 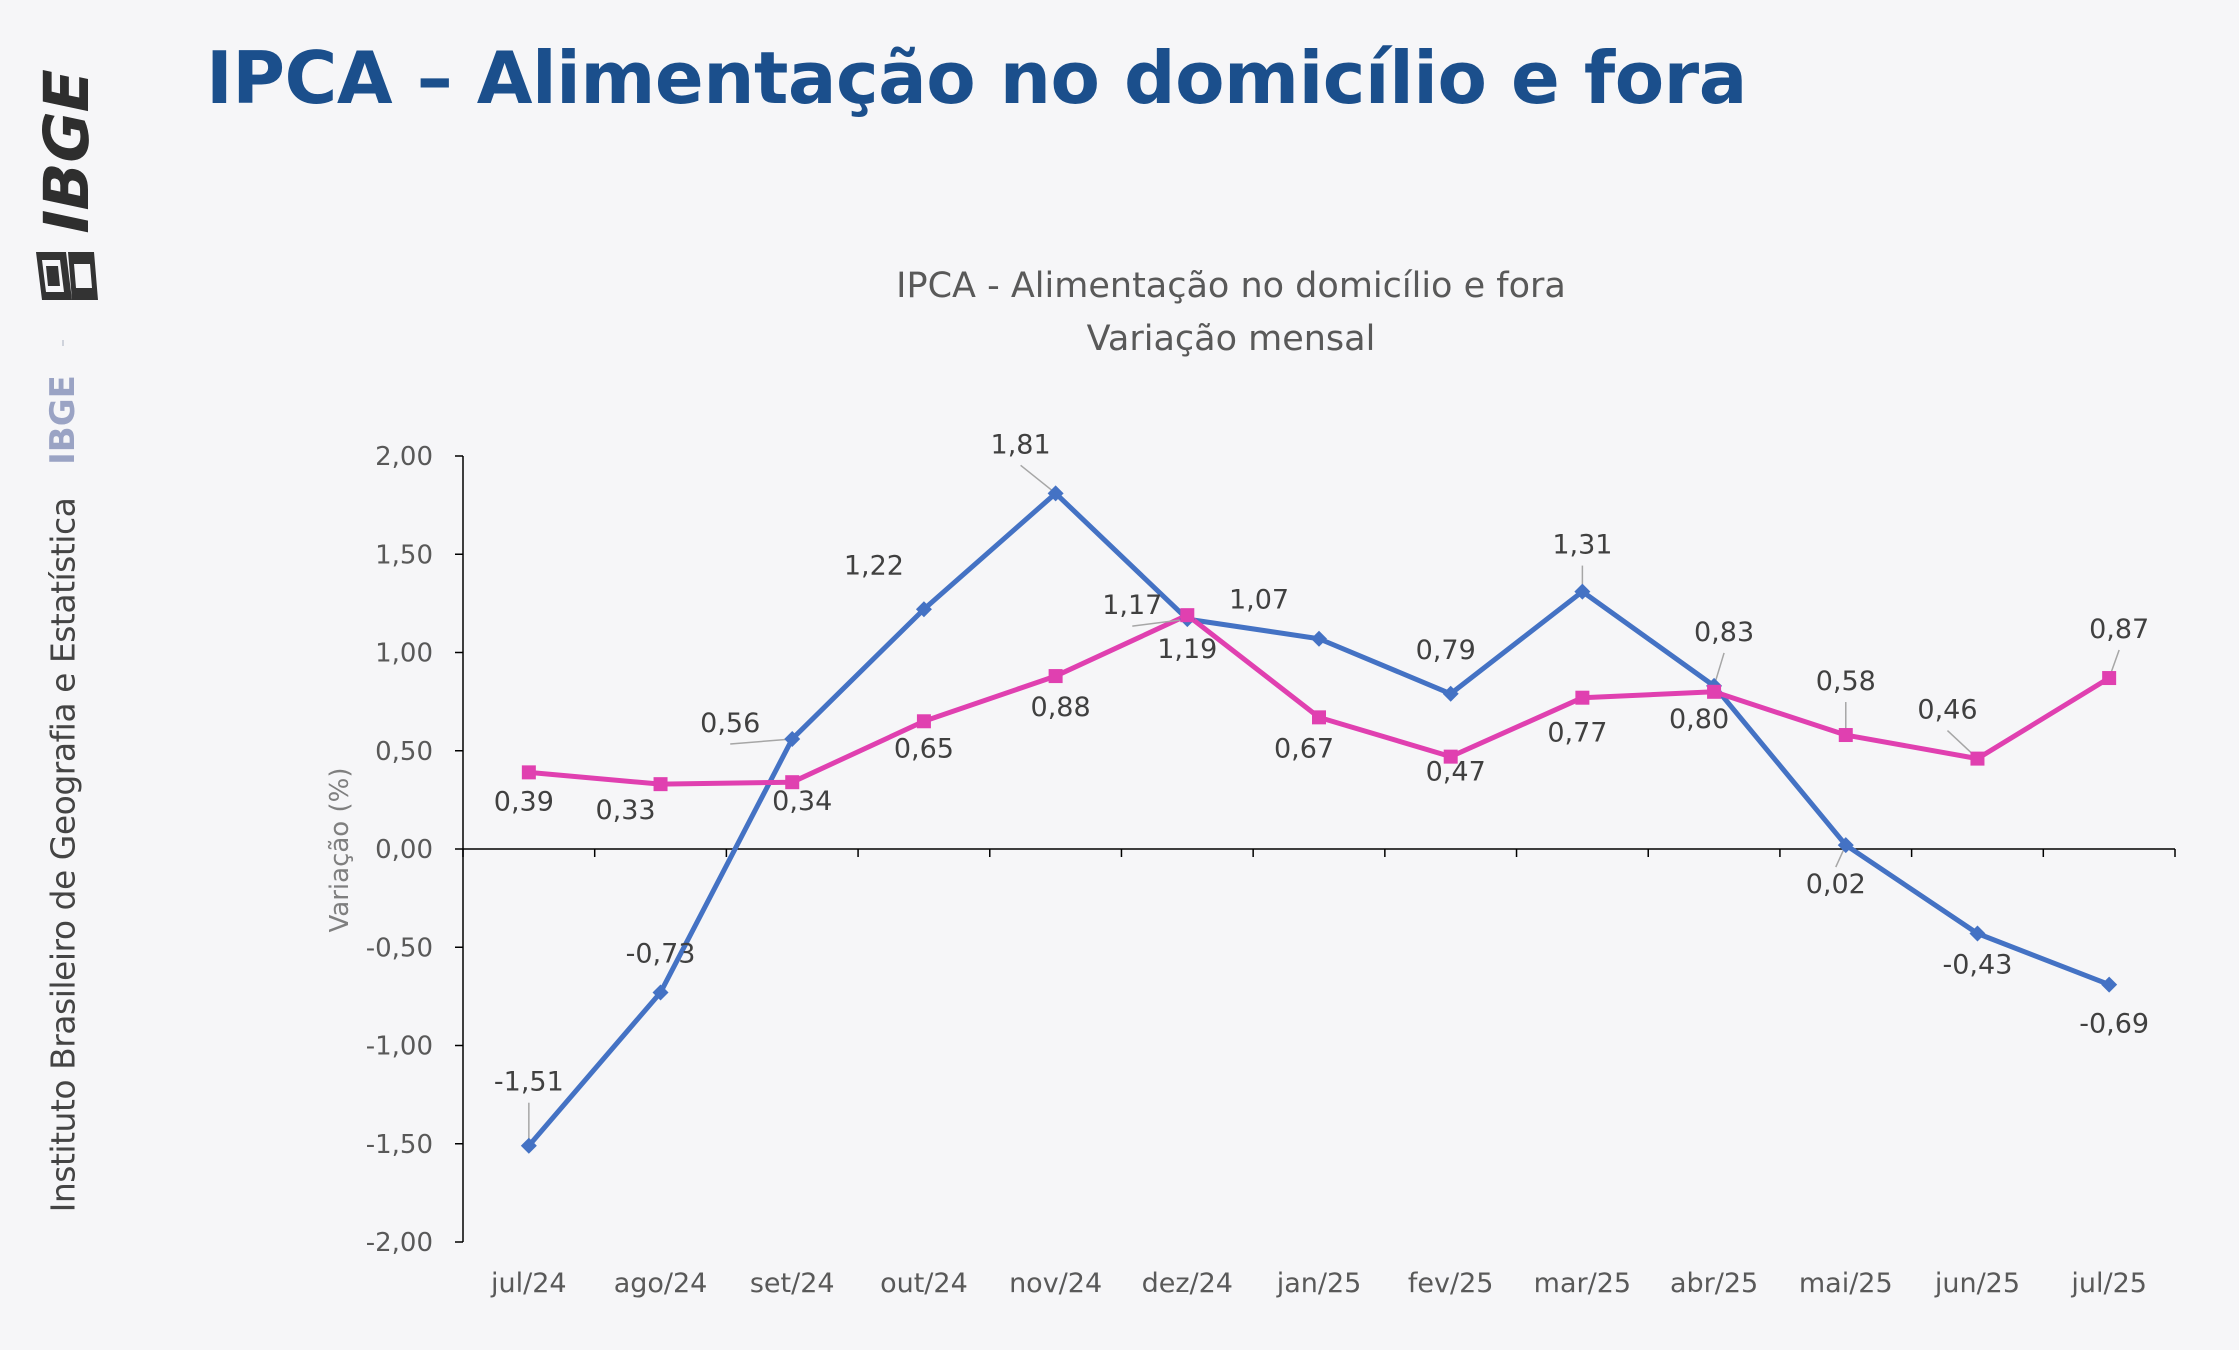 I want to click on chart-title: IPCA - Alimentação no domicílio e fora, so click(x=1231, y=286).